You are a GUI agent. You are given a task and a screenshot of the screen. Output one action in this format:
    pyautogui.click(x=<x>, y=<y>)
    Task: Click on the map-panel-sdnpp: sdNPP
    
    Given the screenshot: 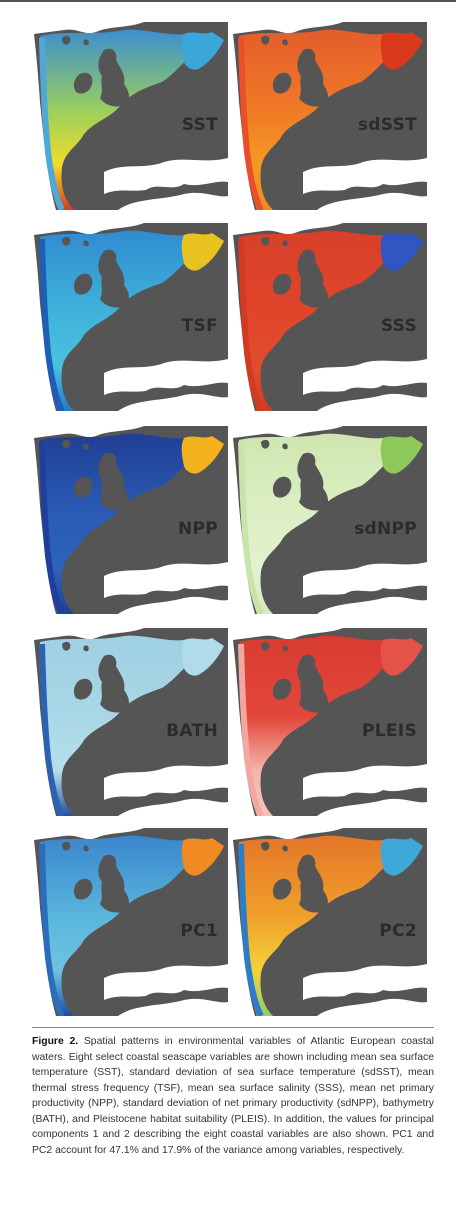 What is the action you would take?
    pyautogui.click(x=330, y=520)
    